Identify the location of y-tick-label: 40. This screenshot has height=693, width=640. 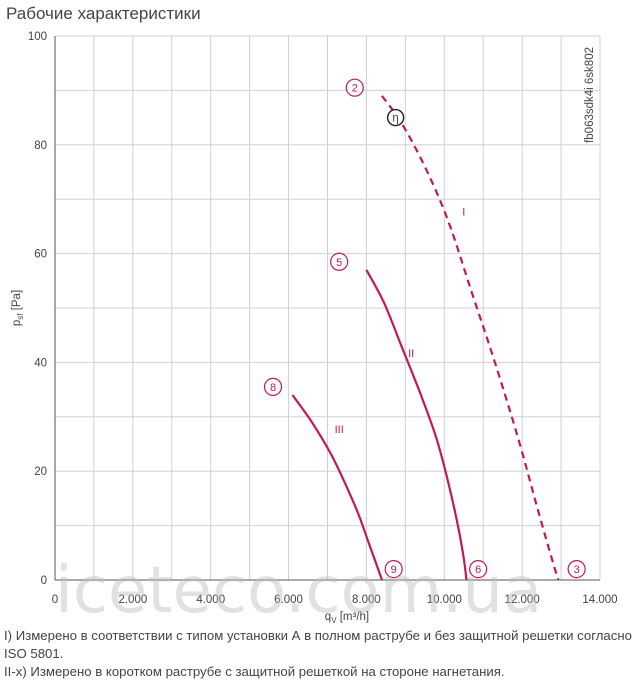
(40, 363).